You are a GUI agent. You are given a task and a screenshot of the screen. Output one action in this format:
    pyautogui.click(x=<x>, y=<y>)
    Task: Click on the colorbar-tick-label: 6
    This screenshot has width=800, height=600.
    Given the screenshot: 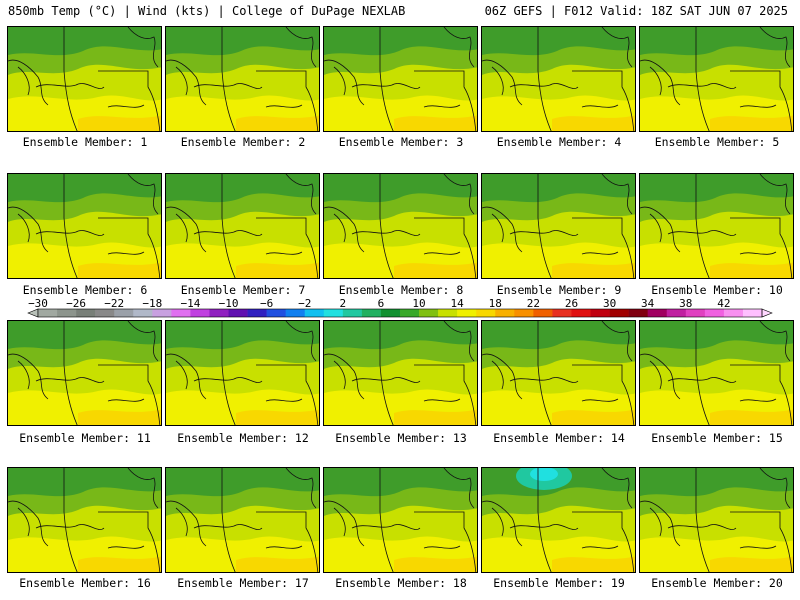 What is the action you would take?
    pyautogui.click(x=381, y=303)
    